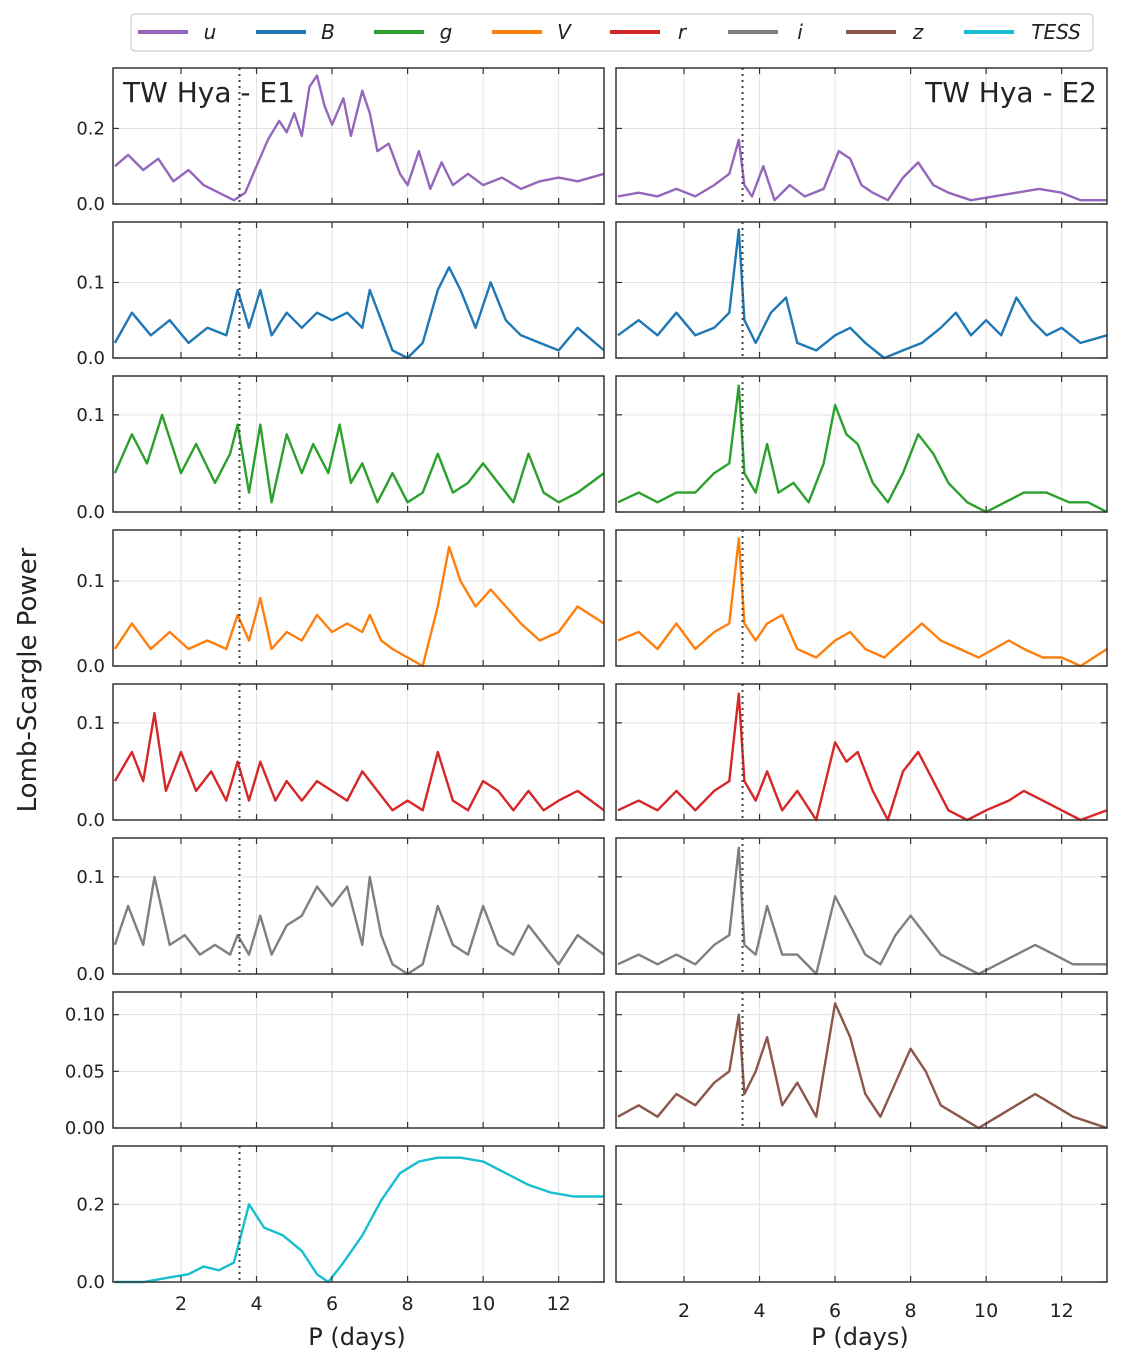 This screenshot has width=1125, height=1367. Describe the element at coordinates (862, 602) in the screenshot. I see `series-v-e2` at that location.